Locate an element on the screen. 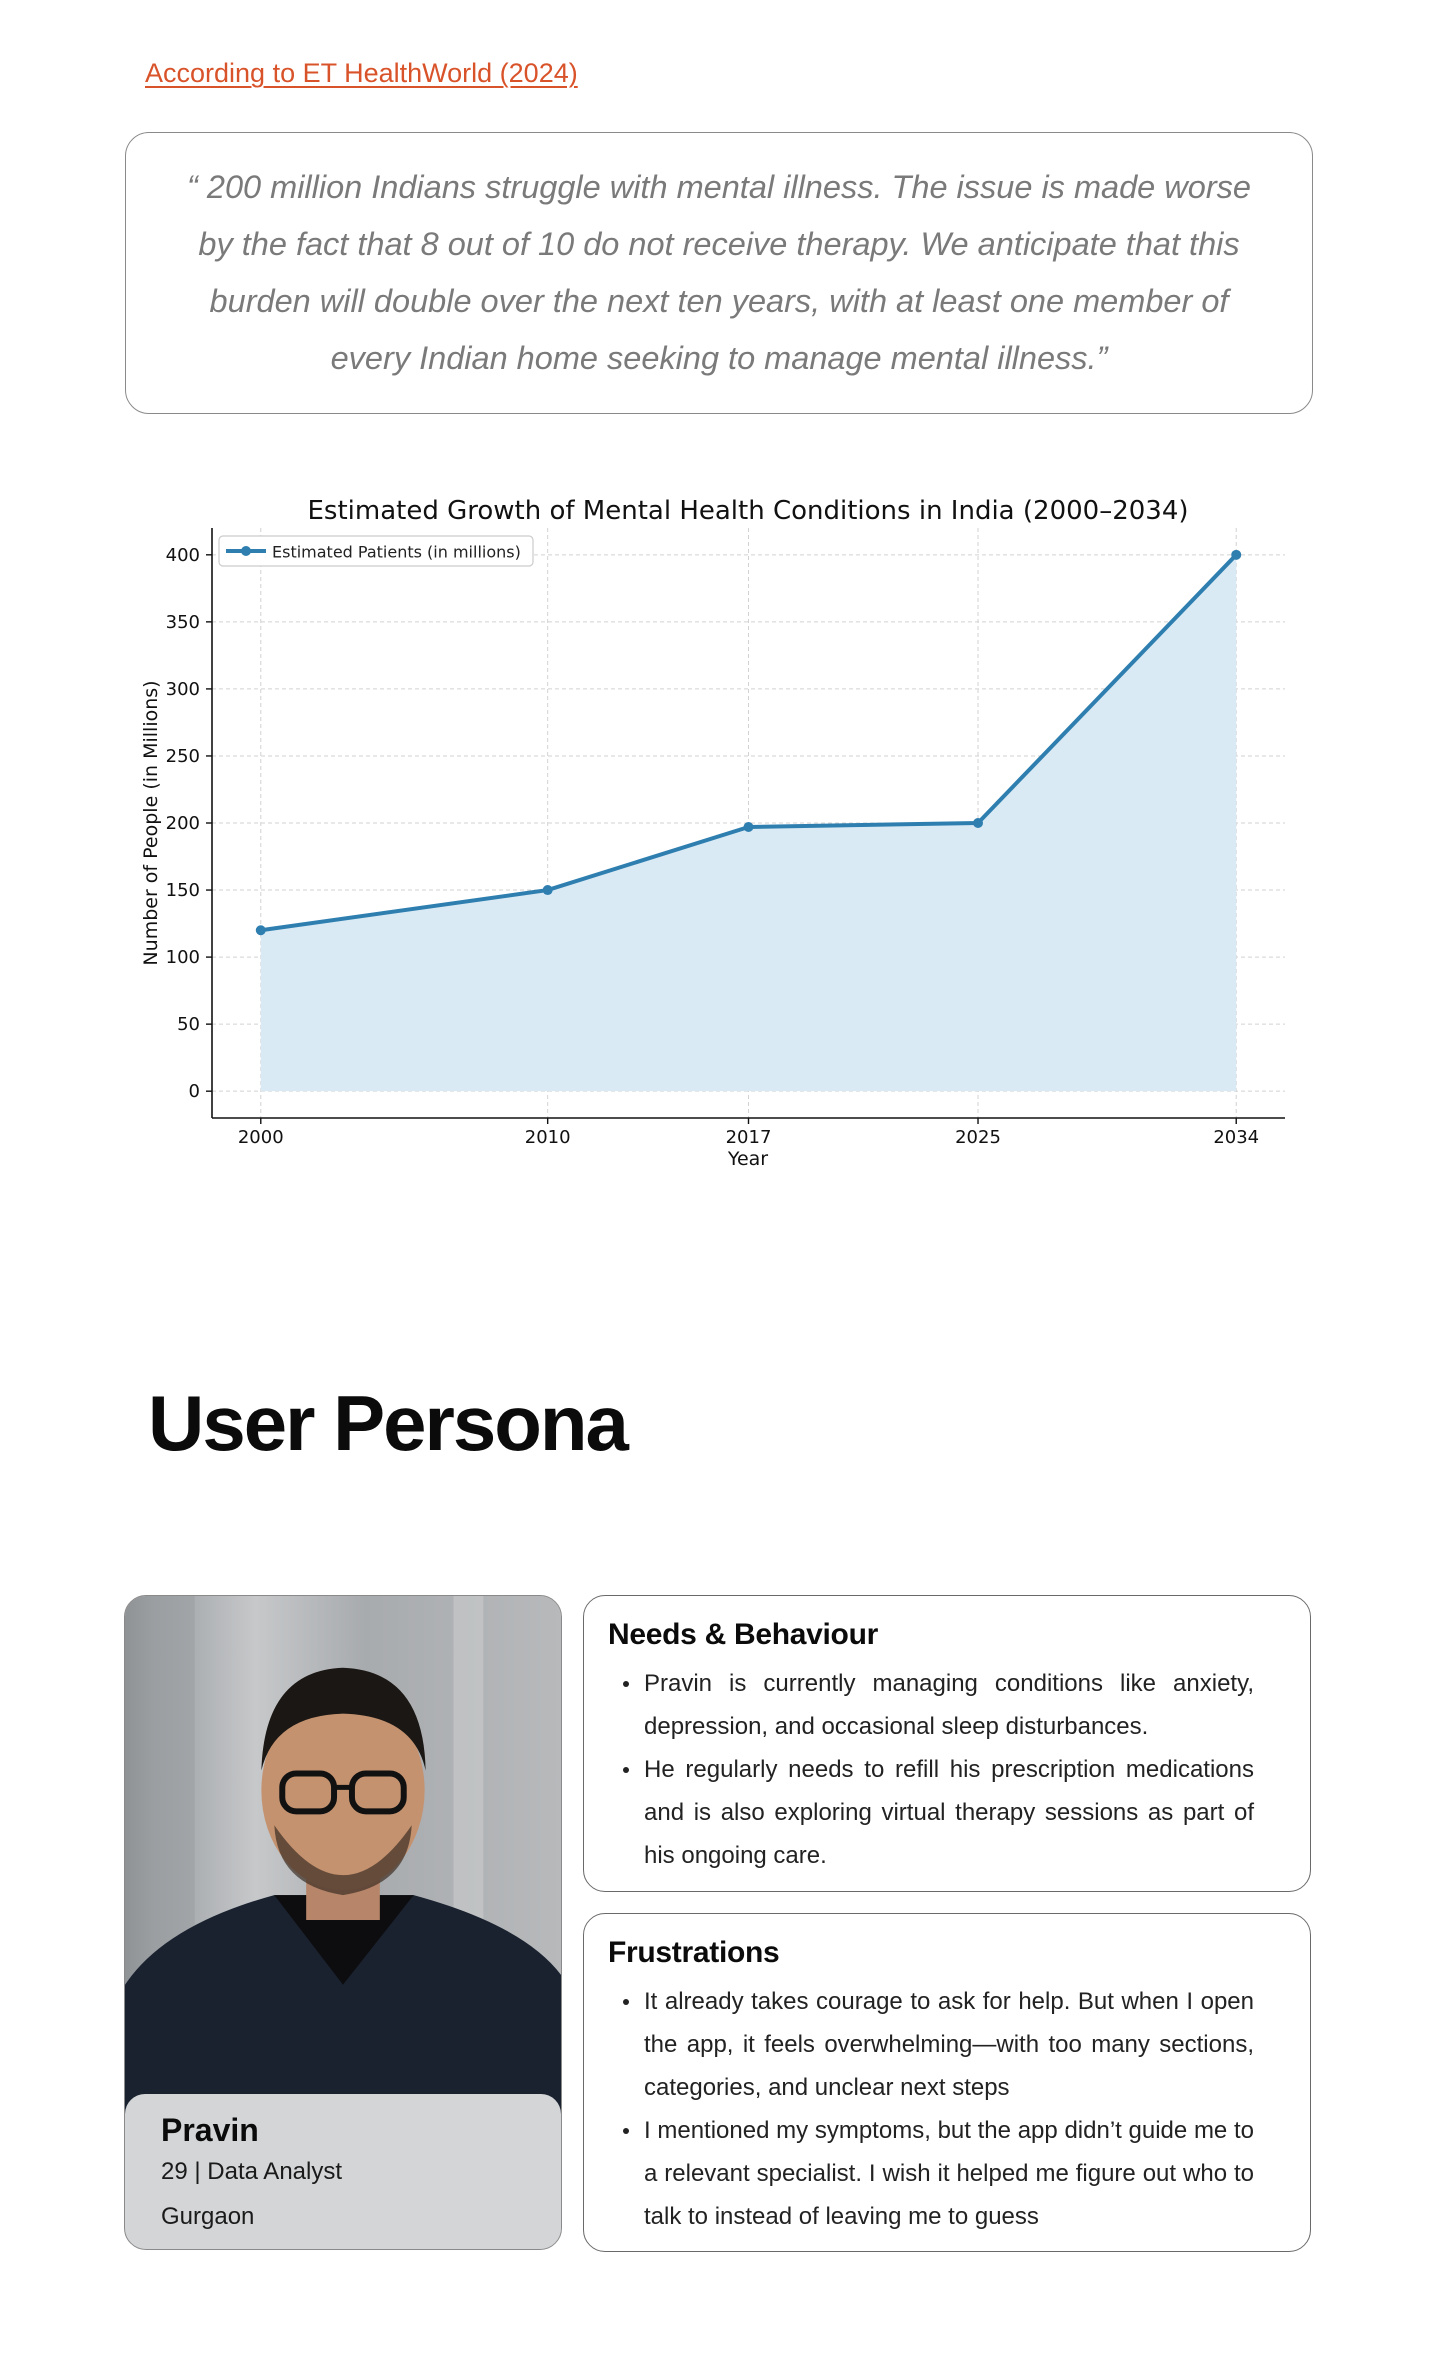 The width and height of the screenshot is (1440, 2358). y-tick-label: 50 is located at coordinates (188, 1024).